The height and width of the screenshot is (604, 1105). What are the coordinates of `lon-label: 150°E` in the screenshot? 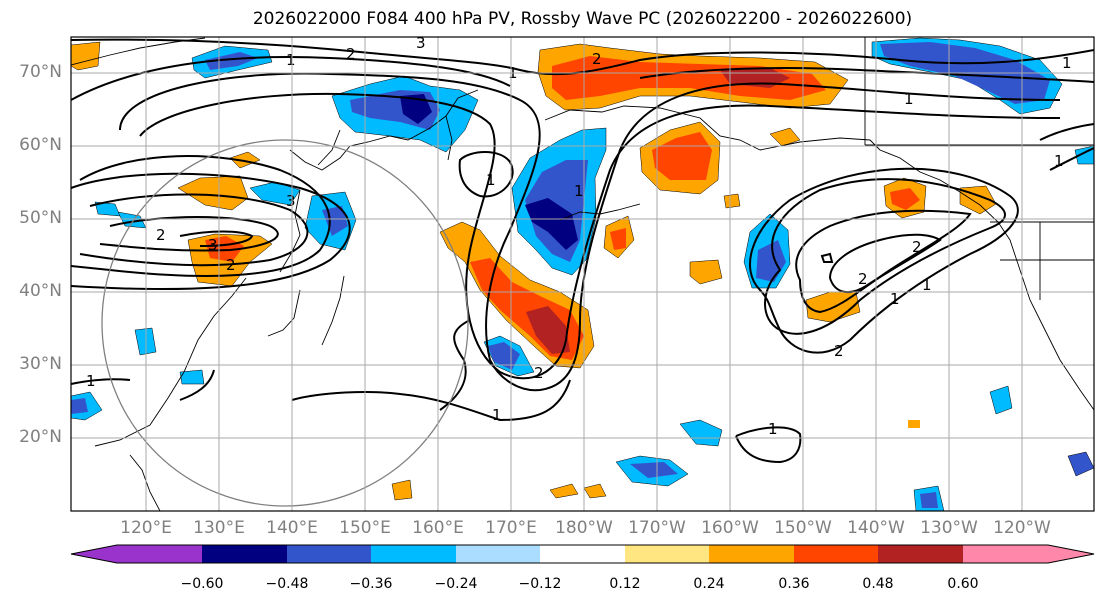 It's located at (365, 528).